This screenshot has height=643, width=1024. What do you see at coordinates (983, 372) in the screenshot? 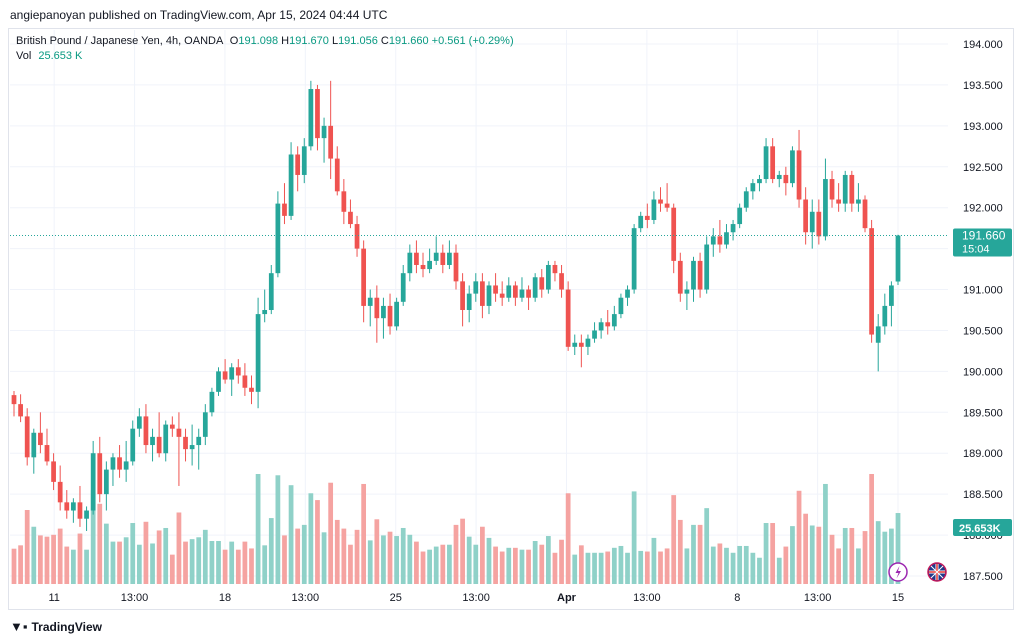
I see `y-tick-label: 190.000` at bounding box center [983, 372].